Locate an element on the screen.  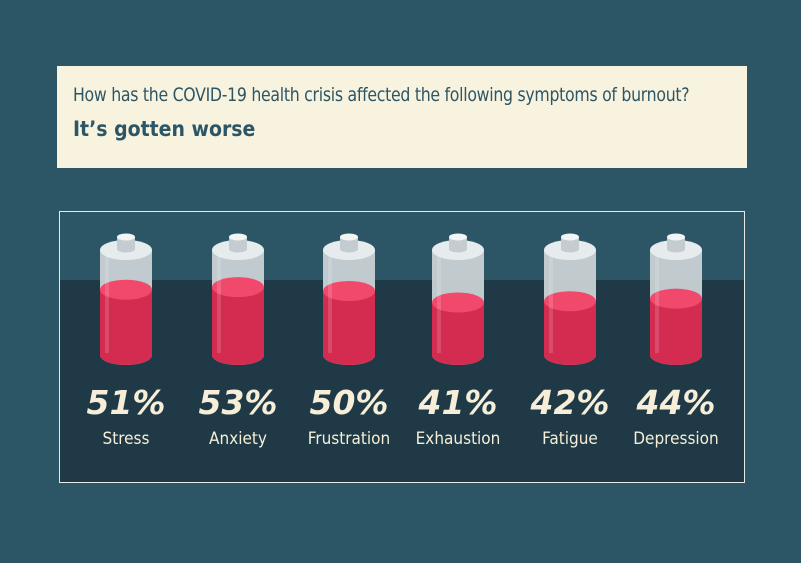
value-label-stress: 51% is located at coordinates (126, 402).